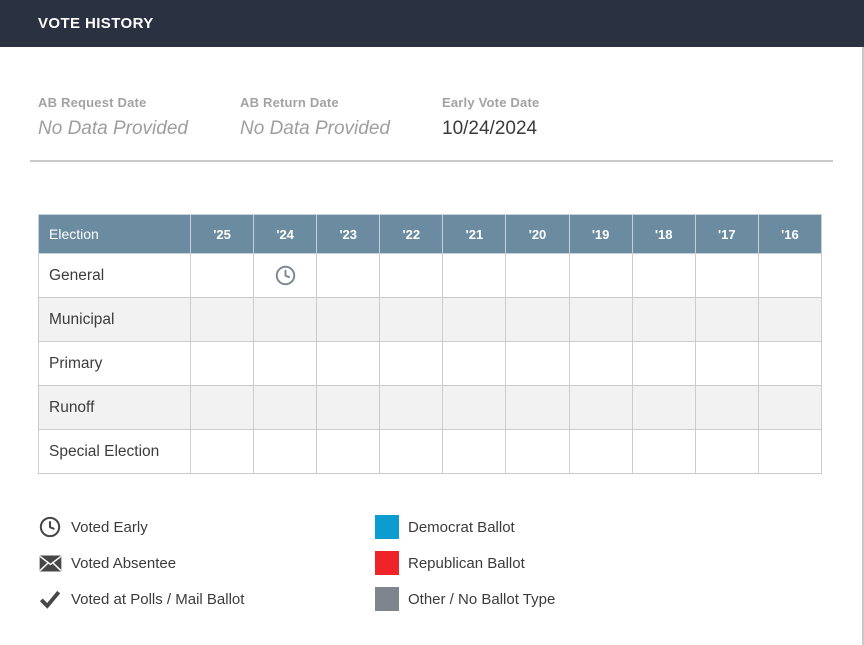 The width and height of the screenshot is (864, 645). I want to click on clock-icon, so click(50, 527).